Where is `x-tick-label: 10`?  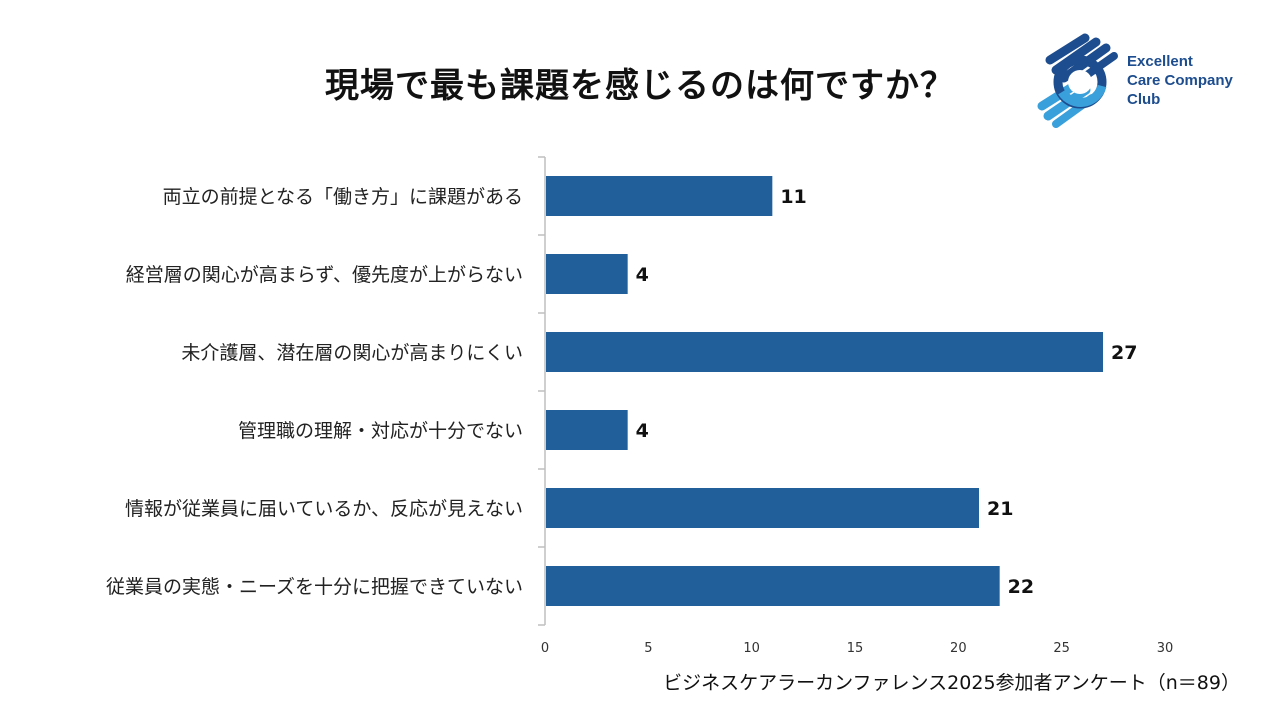
x-tick-label: 10 is located at coordinates (751, 648).